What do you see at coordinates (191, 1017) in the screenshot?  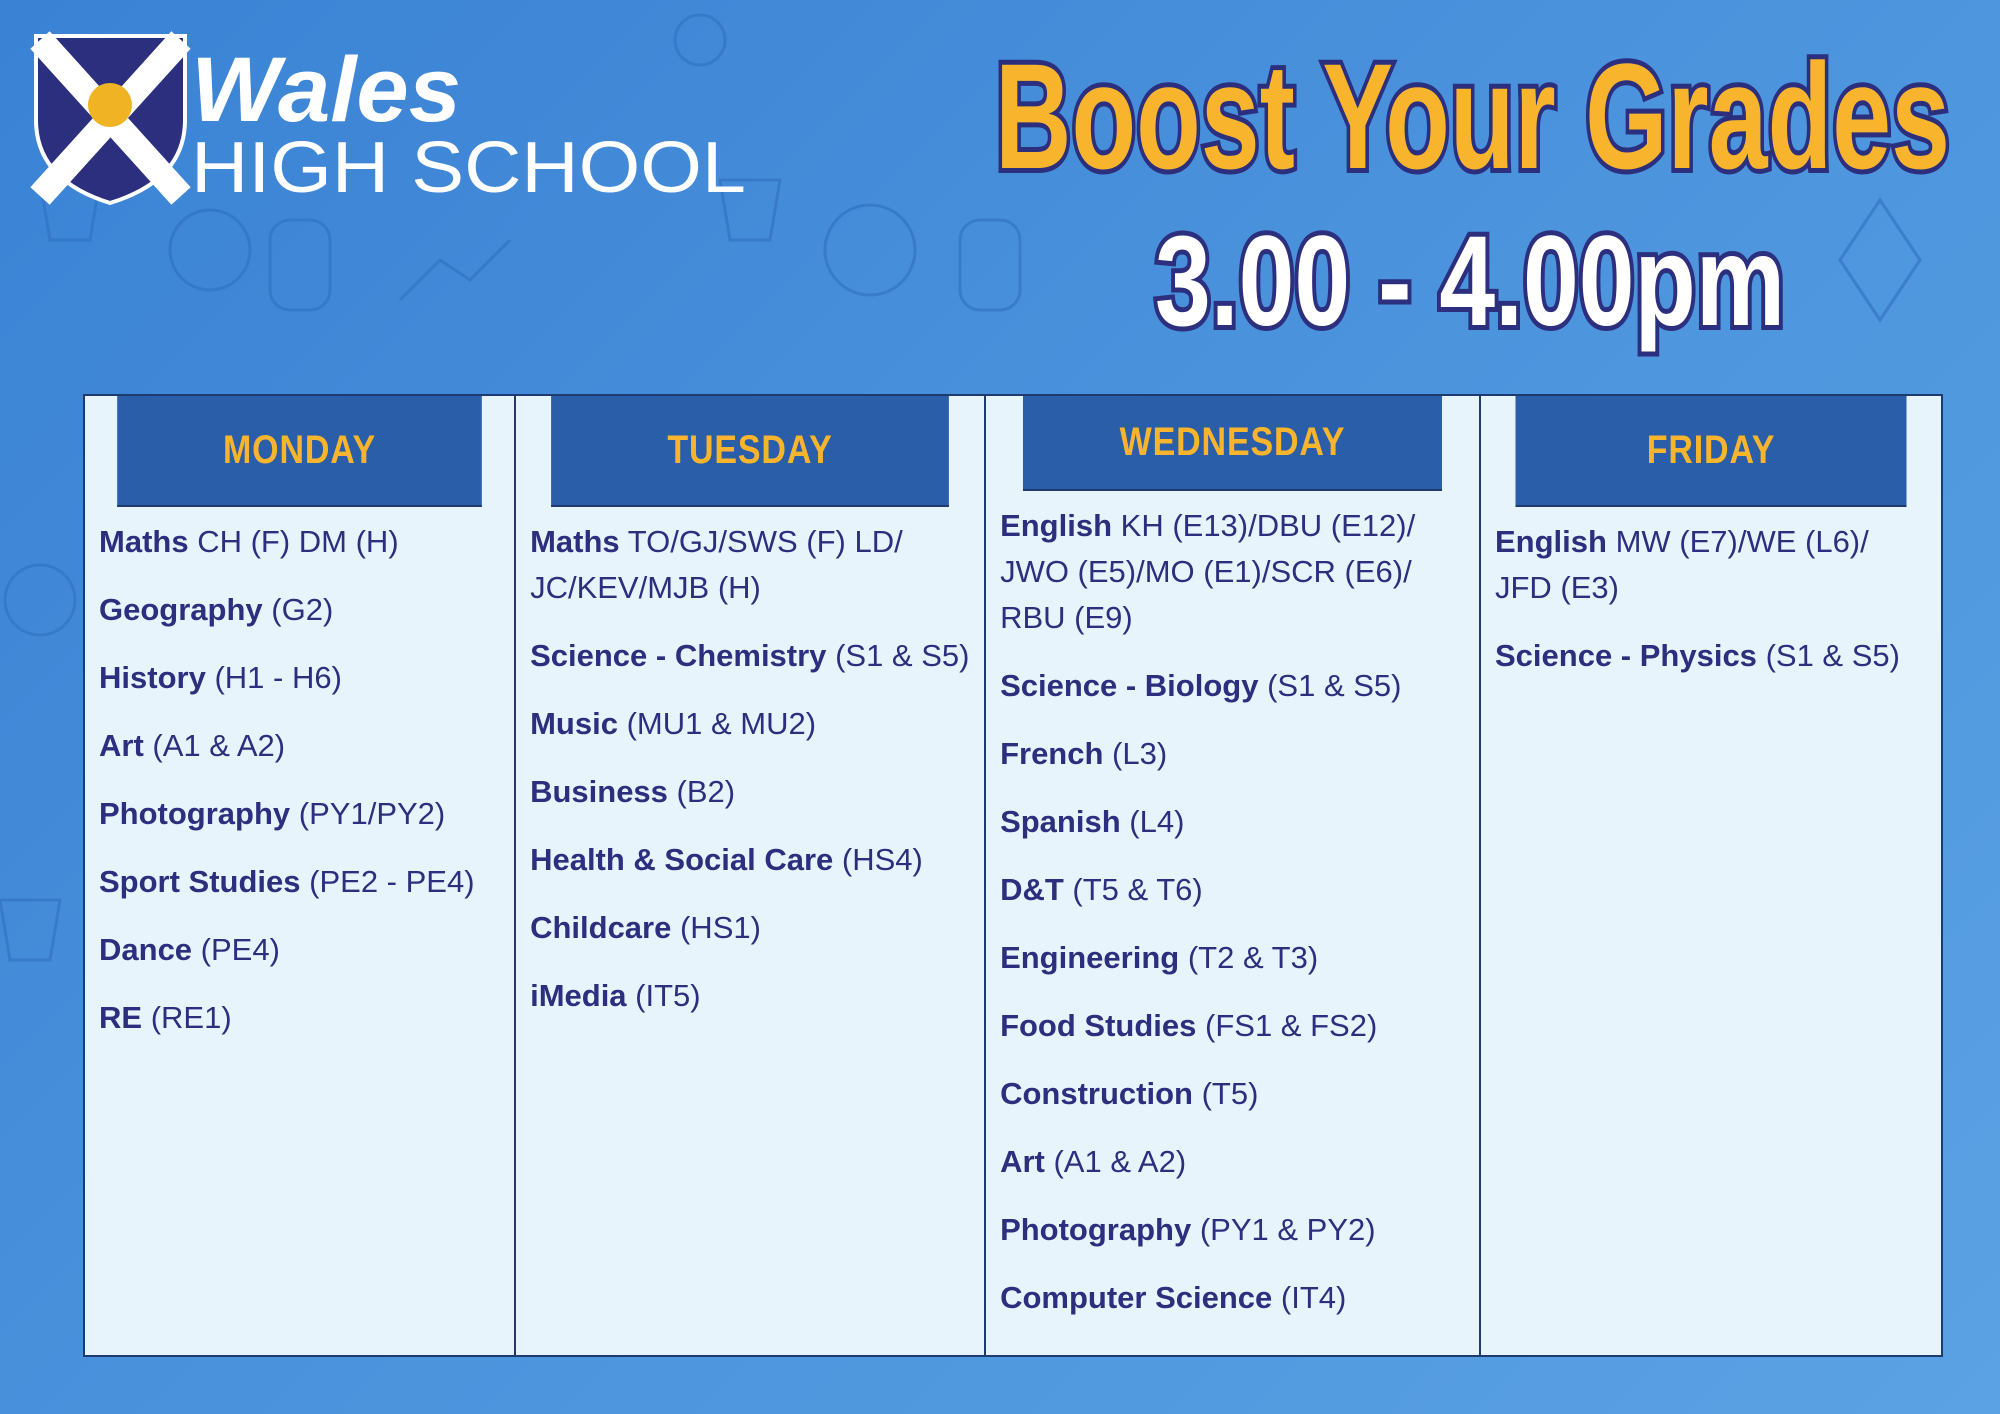 I see `room-detail: (RE1)` at bounding box center [191, 1017].